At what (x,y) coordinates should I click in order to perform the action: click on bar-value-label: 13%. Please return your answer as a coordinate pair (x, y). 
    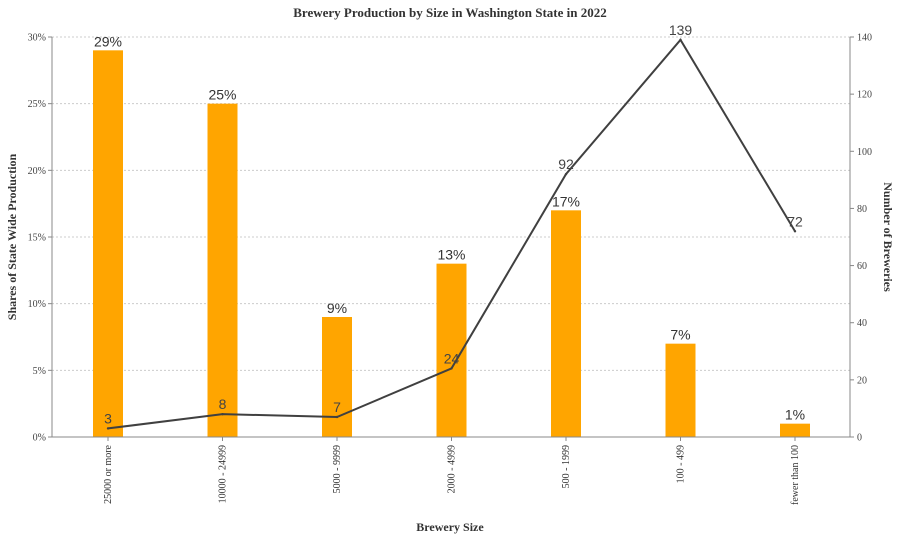
    Looking at the image, I should click on (451, 255).